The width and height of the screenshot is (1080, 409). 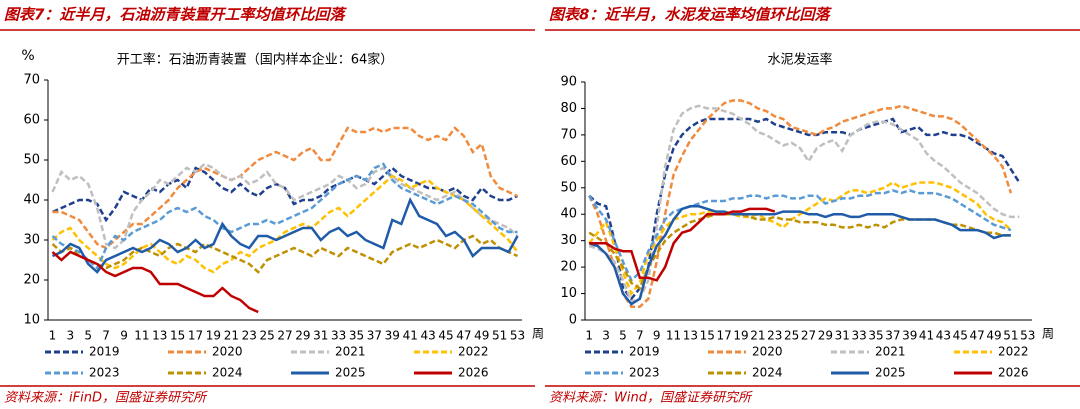 I want to click on y-tick-label: 80, so click(x=568, y=108).